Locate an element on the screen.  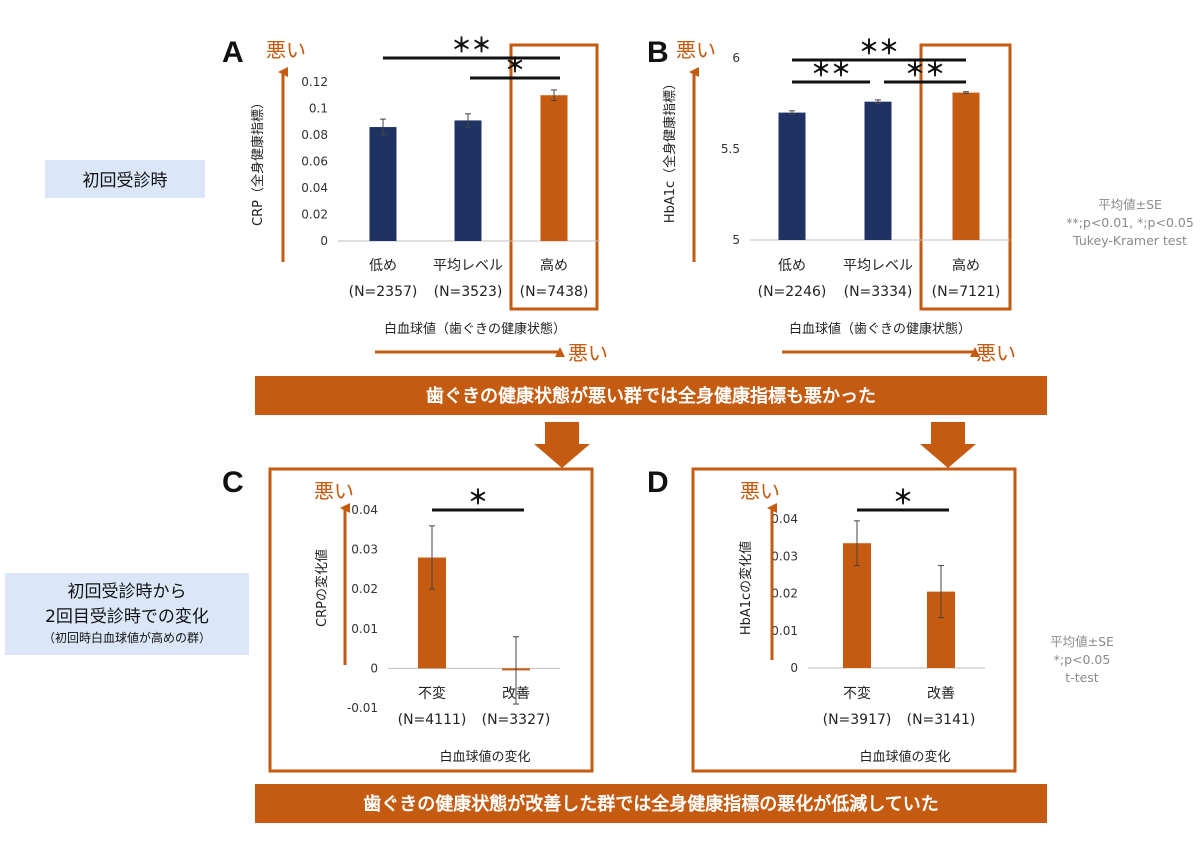
panel-c-significance-label: ＊ is located at coordinates (478, 497).